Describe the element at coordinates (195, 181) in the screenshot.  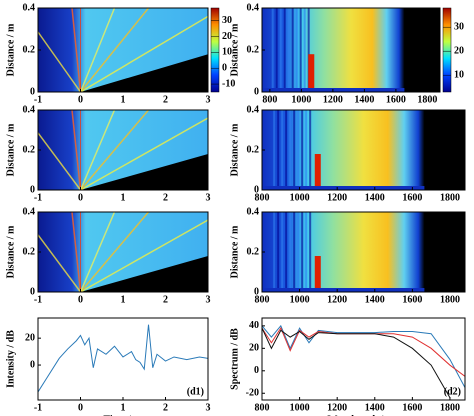
I see `panel-label: (b1)` at that location.